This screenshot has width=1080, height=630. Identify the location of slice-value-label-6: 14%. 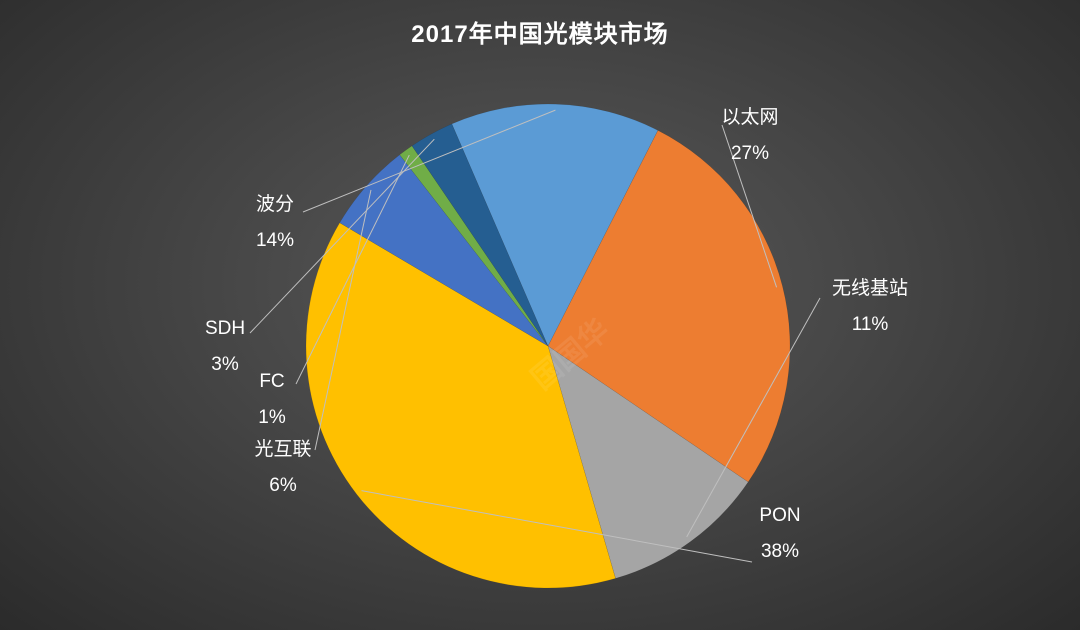
(275, 240).